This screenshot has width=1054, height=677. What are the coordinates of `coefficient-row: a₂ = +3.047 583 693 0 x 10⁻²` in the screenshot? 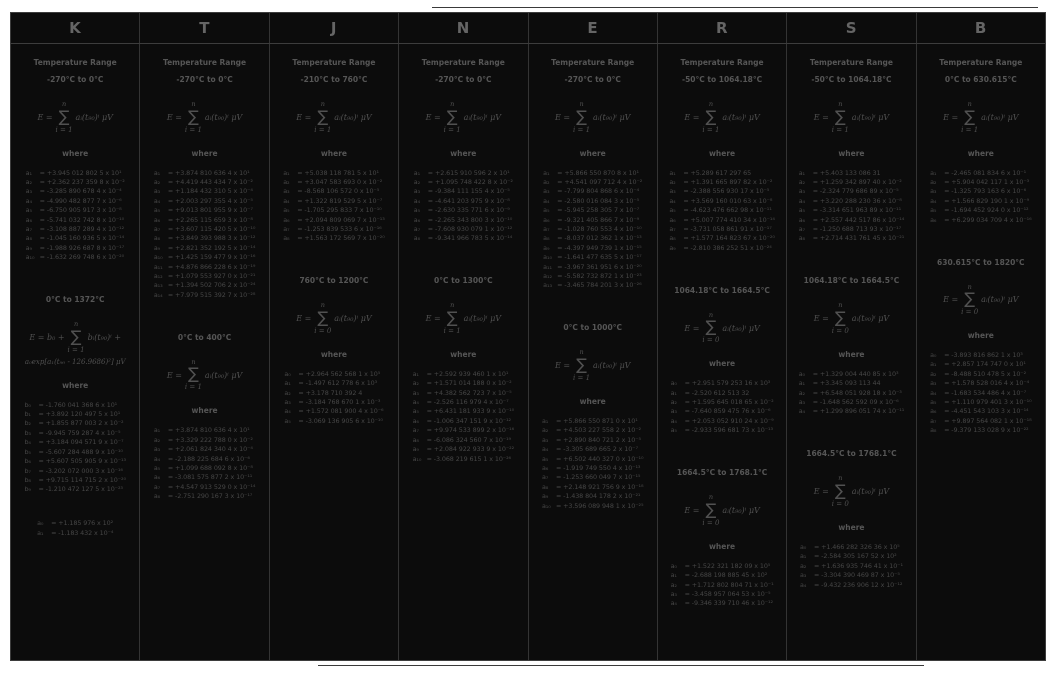 It's located at (333, 182).